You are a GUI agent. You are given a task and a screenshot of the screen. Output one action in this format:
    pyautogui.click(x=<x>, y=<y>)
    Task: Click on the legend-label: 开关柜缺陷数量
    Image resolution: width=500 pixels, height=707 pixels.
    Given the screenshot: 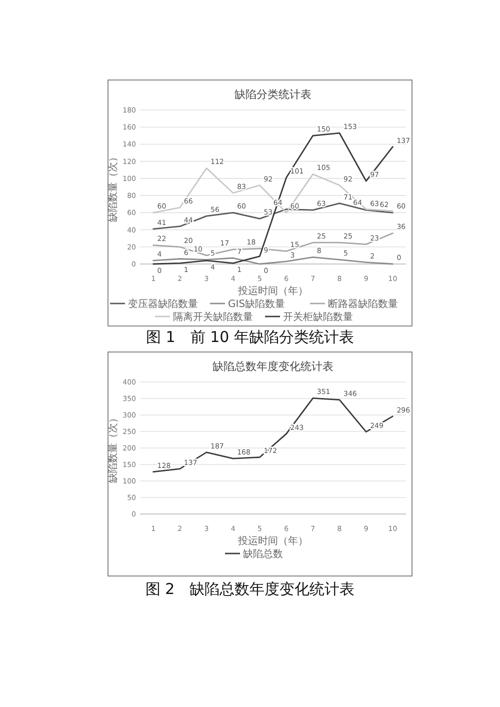 What is the action you would take?
    pyautogui.click(x=318, y=317)
    